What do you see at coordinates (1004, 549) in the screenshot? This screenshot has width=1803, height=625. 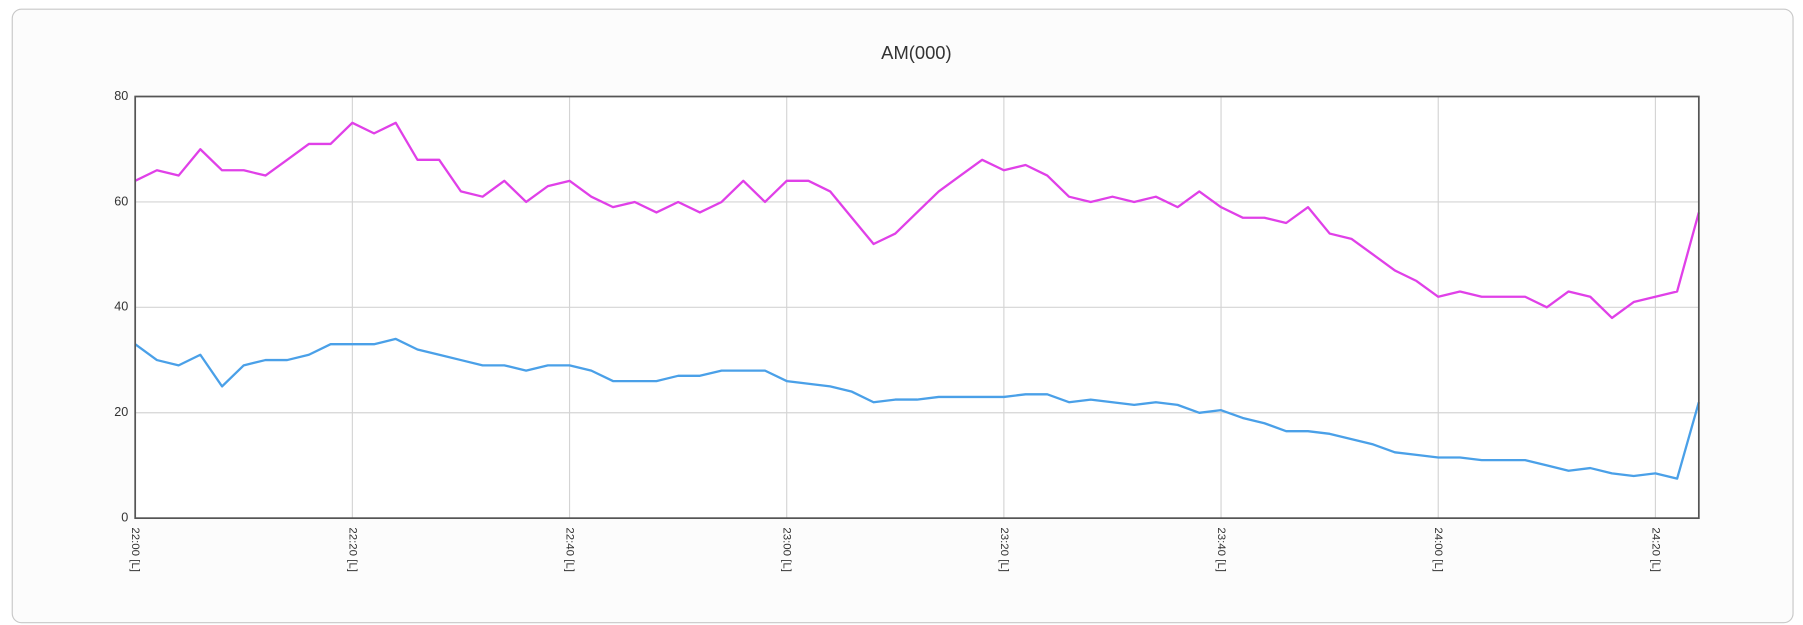 I see `x-tick-label: 23:20 [L]` at bounding box center [1004, 549].